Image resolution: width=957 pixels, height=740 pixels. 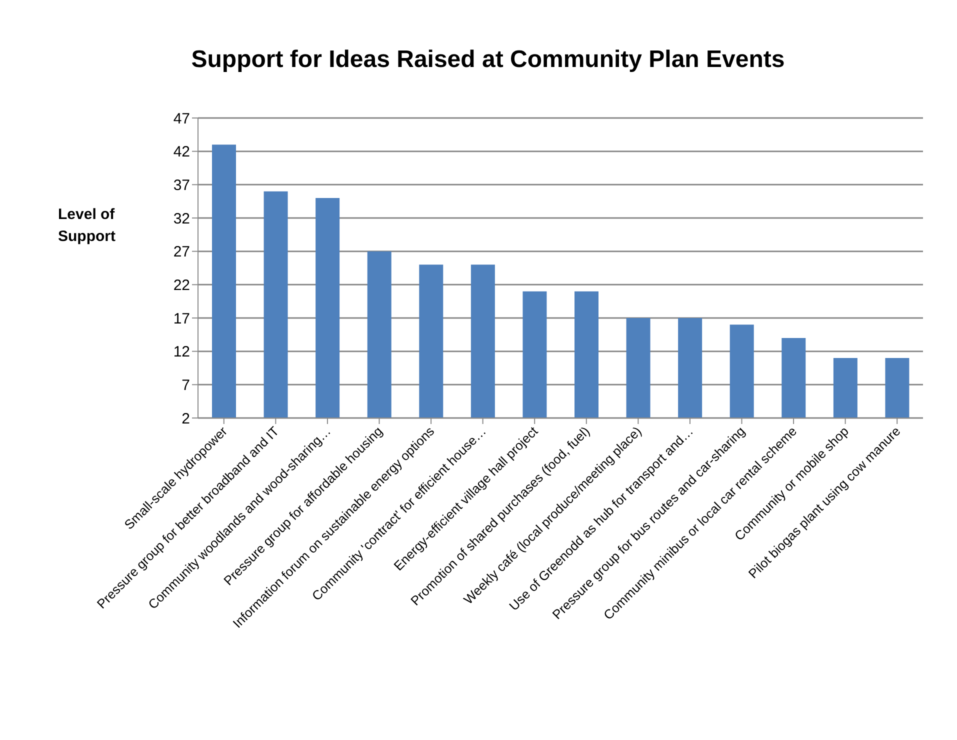 What do you see at coordinates (186, 419) in the screenshot?
I see `y-tick-label: 2` at bounding box center [186, 419].